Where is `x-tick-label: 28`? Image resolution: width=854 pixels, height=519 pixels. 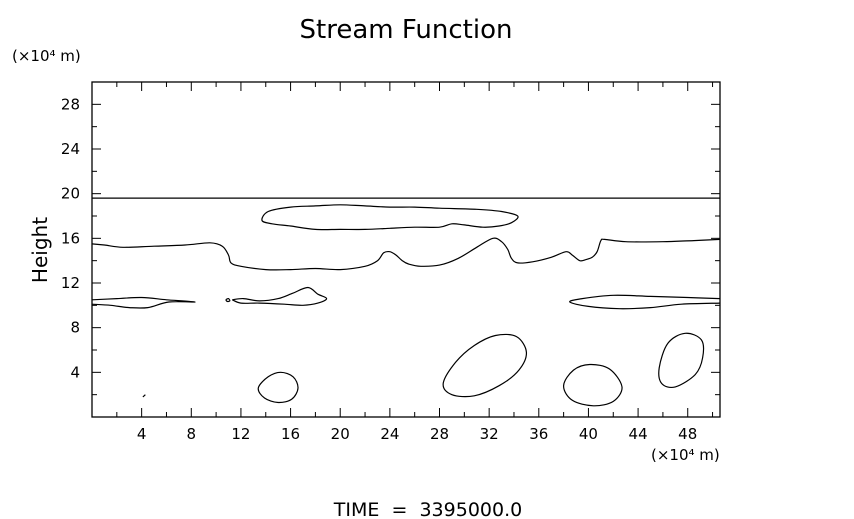
x-tick-label: 28 is located at coordinates (439, 434).